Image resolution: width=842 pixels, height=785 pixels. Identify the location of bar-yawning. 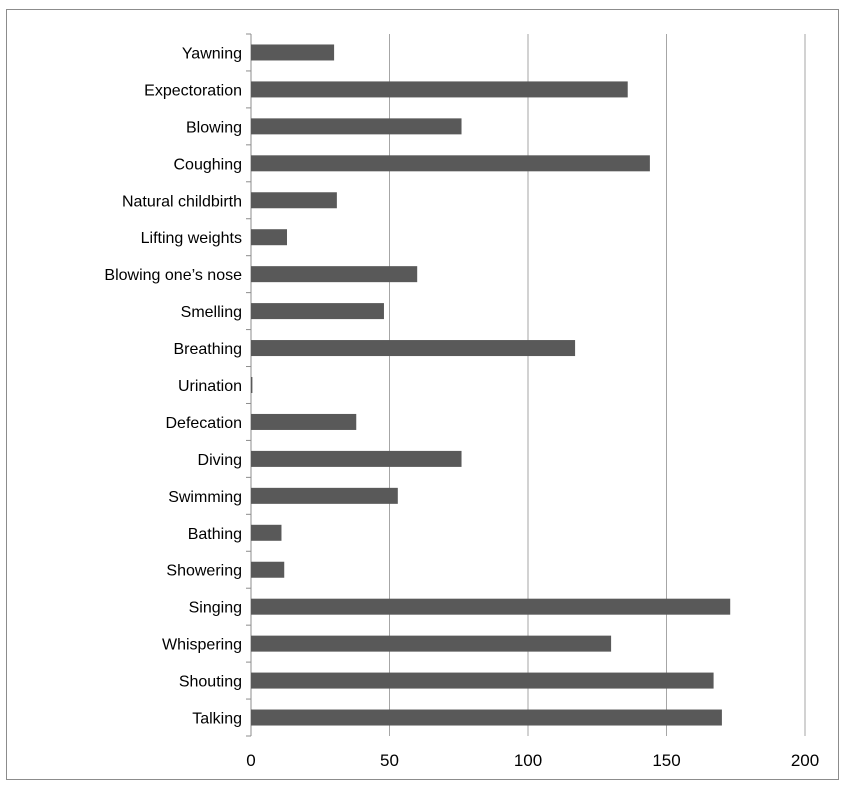
(293, 52).